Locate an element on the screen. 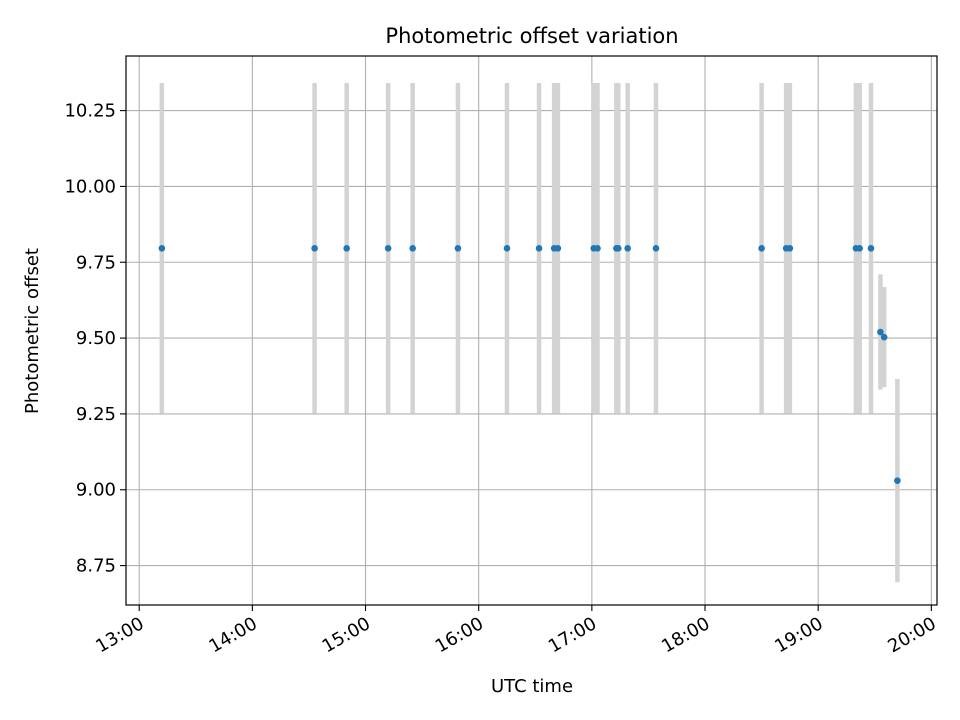  y-tick-label: 10.00 is located at coordinates (90, 186).